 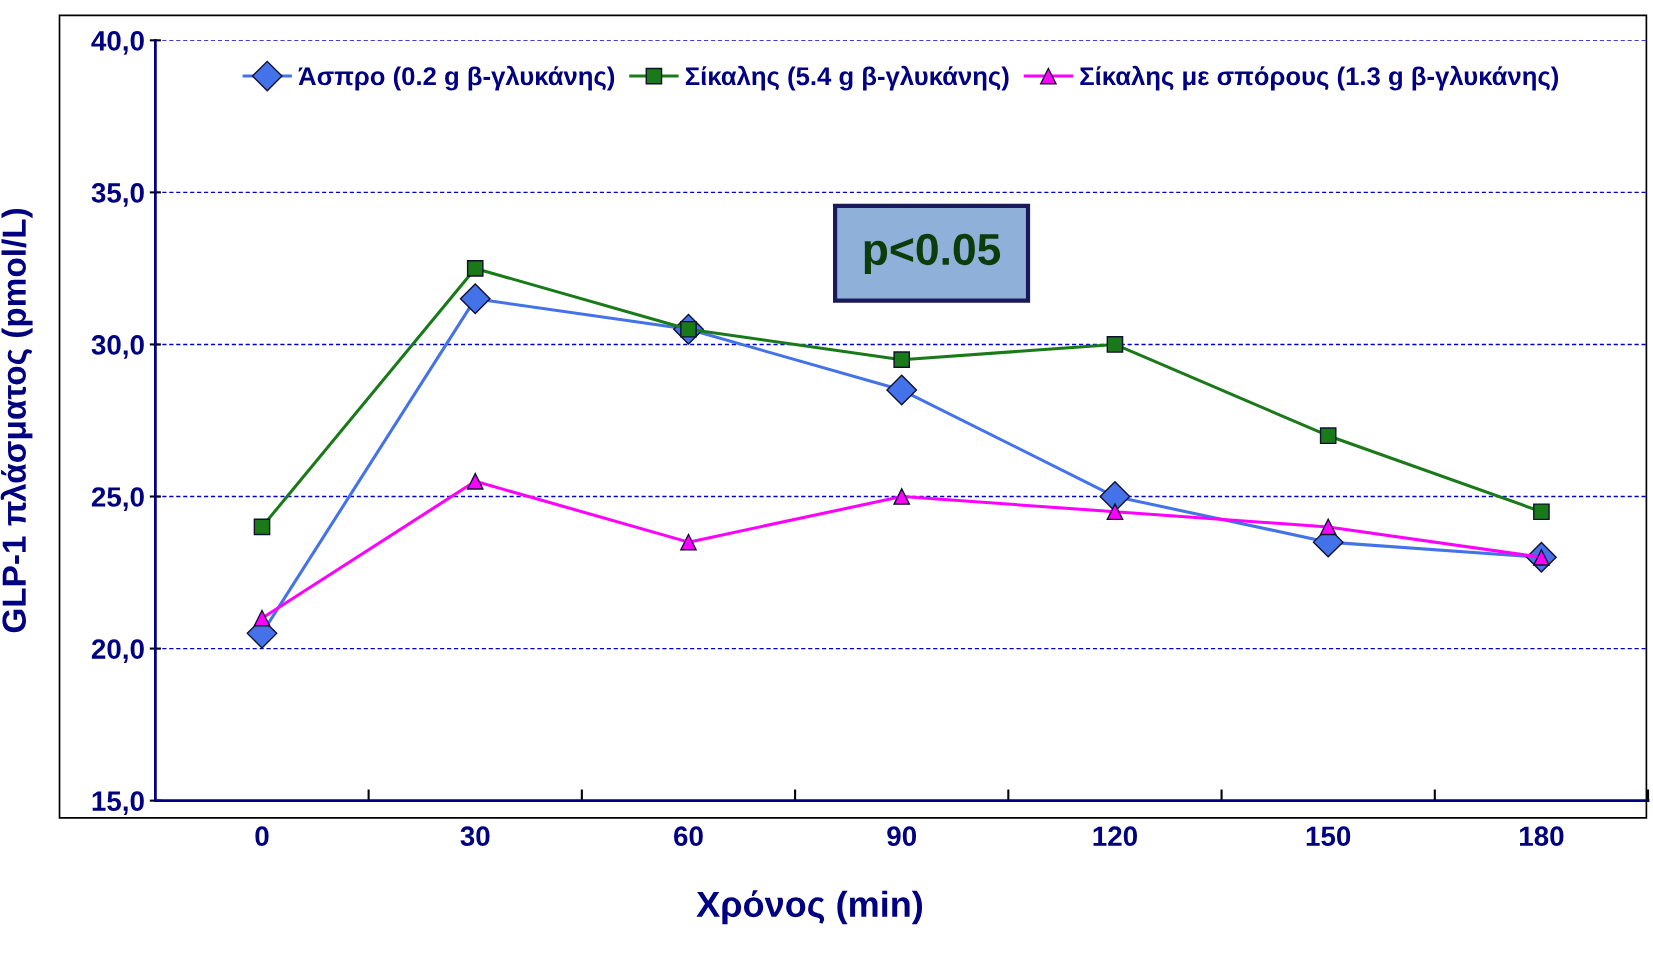 I want to click on y-axis-title: GLP-1 πλάσματος (pmol/L), so click(x=16, y=420).